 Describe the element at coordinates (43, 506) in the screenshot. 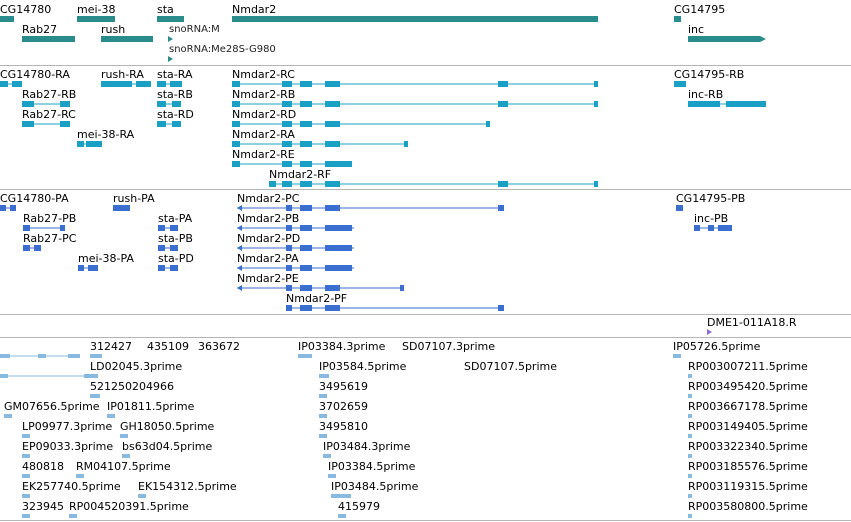

I see `feature-label: 323945` at that location.